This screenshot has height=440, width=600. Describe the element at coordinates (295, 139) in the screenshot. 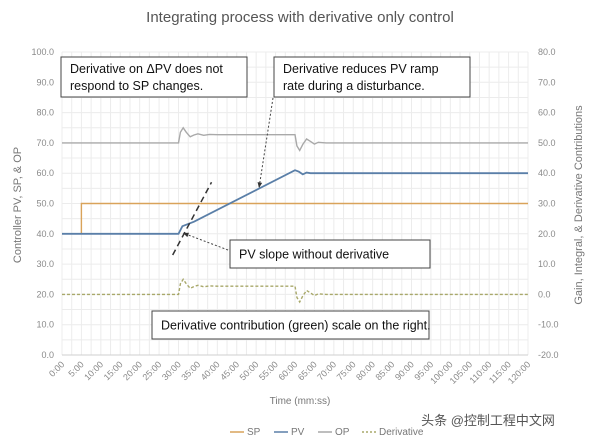

I see `series-line-op` at that location.